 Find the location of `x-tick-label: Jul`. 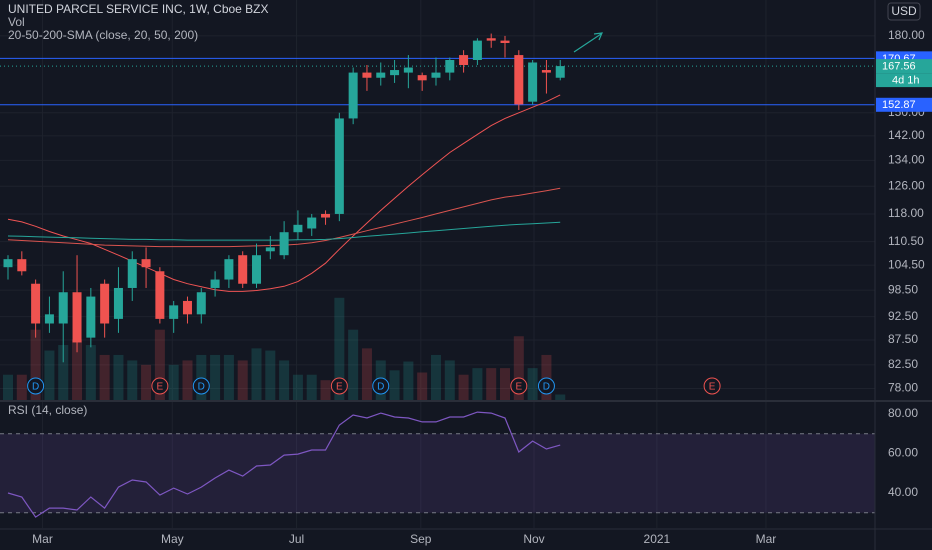

x-tick-label: Jul is located at coordinates (296, 539).